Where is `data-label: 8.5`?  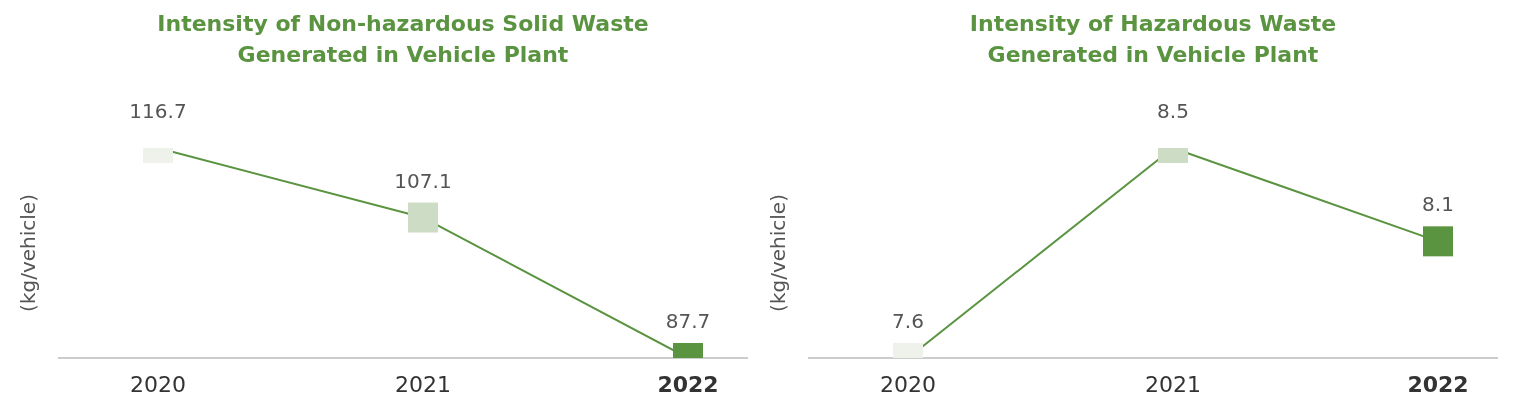 data-label: 8.5 is located at coordinates (1173, 111).